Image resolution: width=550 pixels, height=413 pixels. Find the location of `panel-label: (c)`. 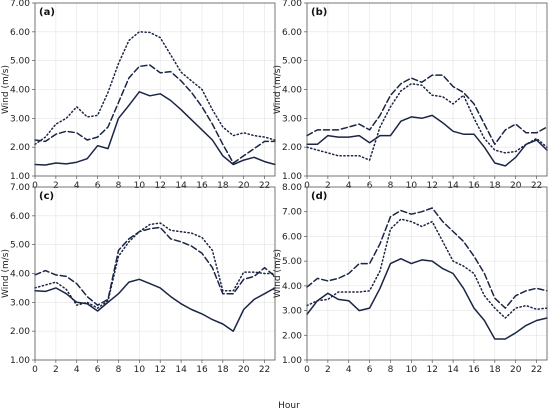

panel-label: (c) is located at coordinates (46, 196).